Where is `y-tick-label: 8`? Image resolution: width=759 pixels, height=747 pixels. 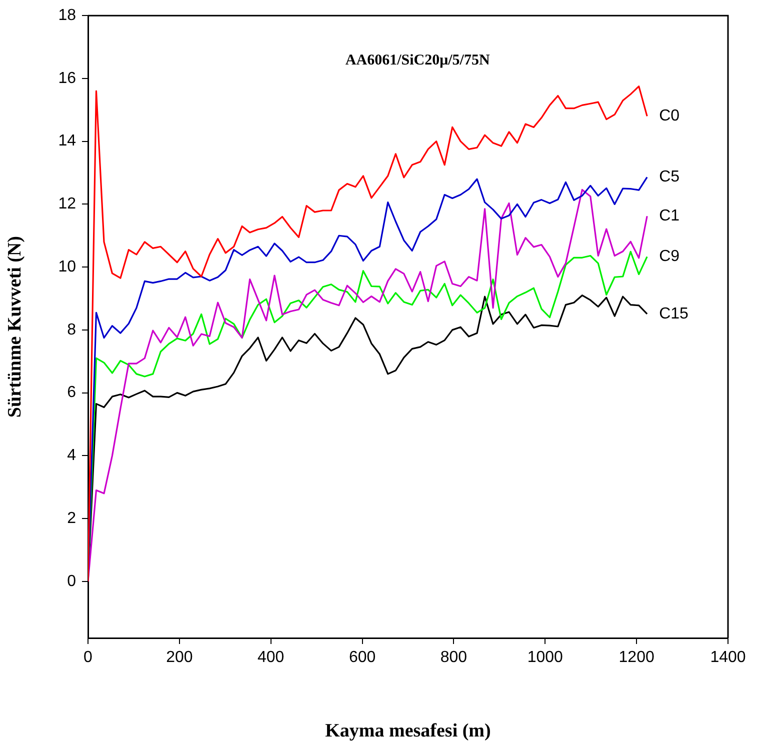 y-tick-label: 8 is located at coordinates (71, 329).